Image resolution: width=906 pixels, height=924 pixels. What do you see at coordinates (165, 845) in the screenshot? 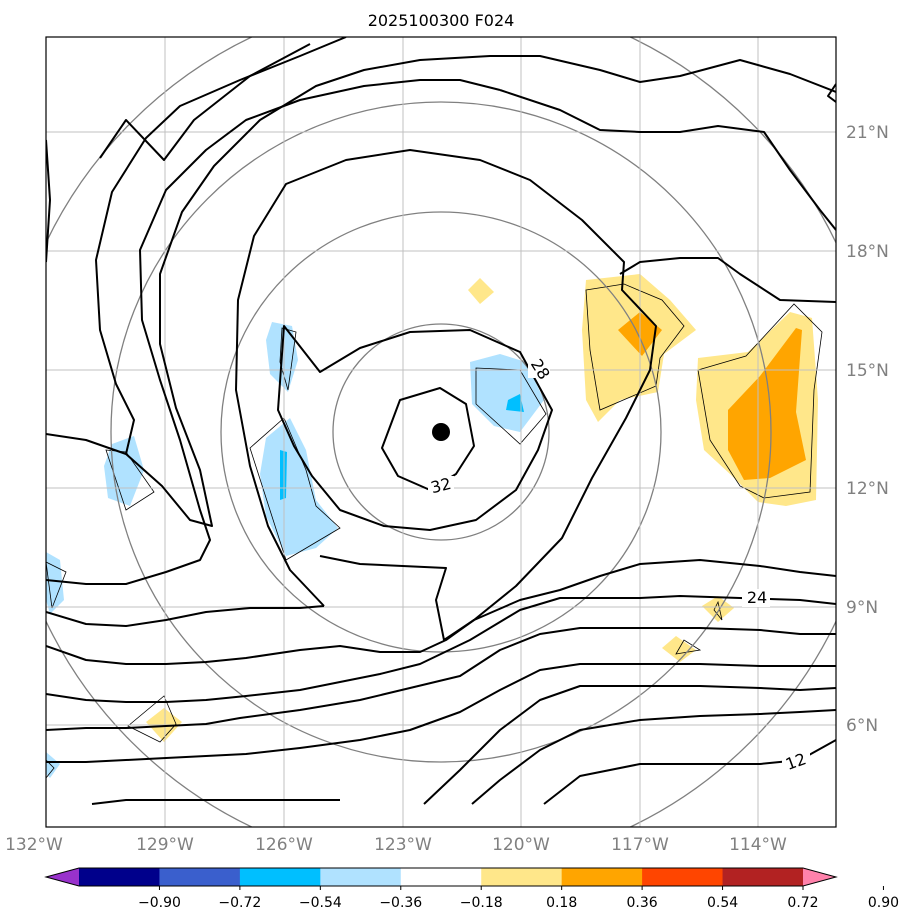
I see `lon-label: 129°W` at bounding box center [165, 845].